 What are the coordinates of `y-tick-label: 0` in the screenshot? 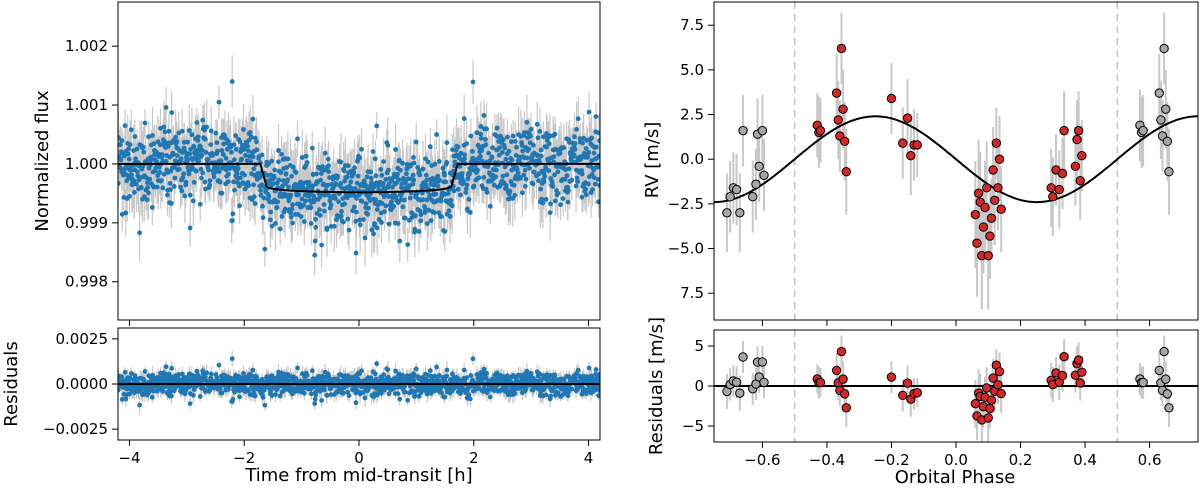 It's located at (699, 386).